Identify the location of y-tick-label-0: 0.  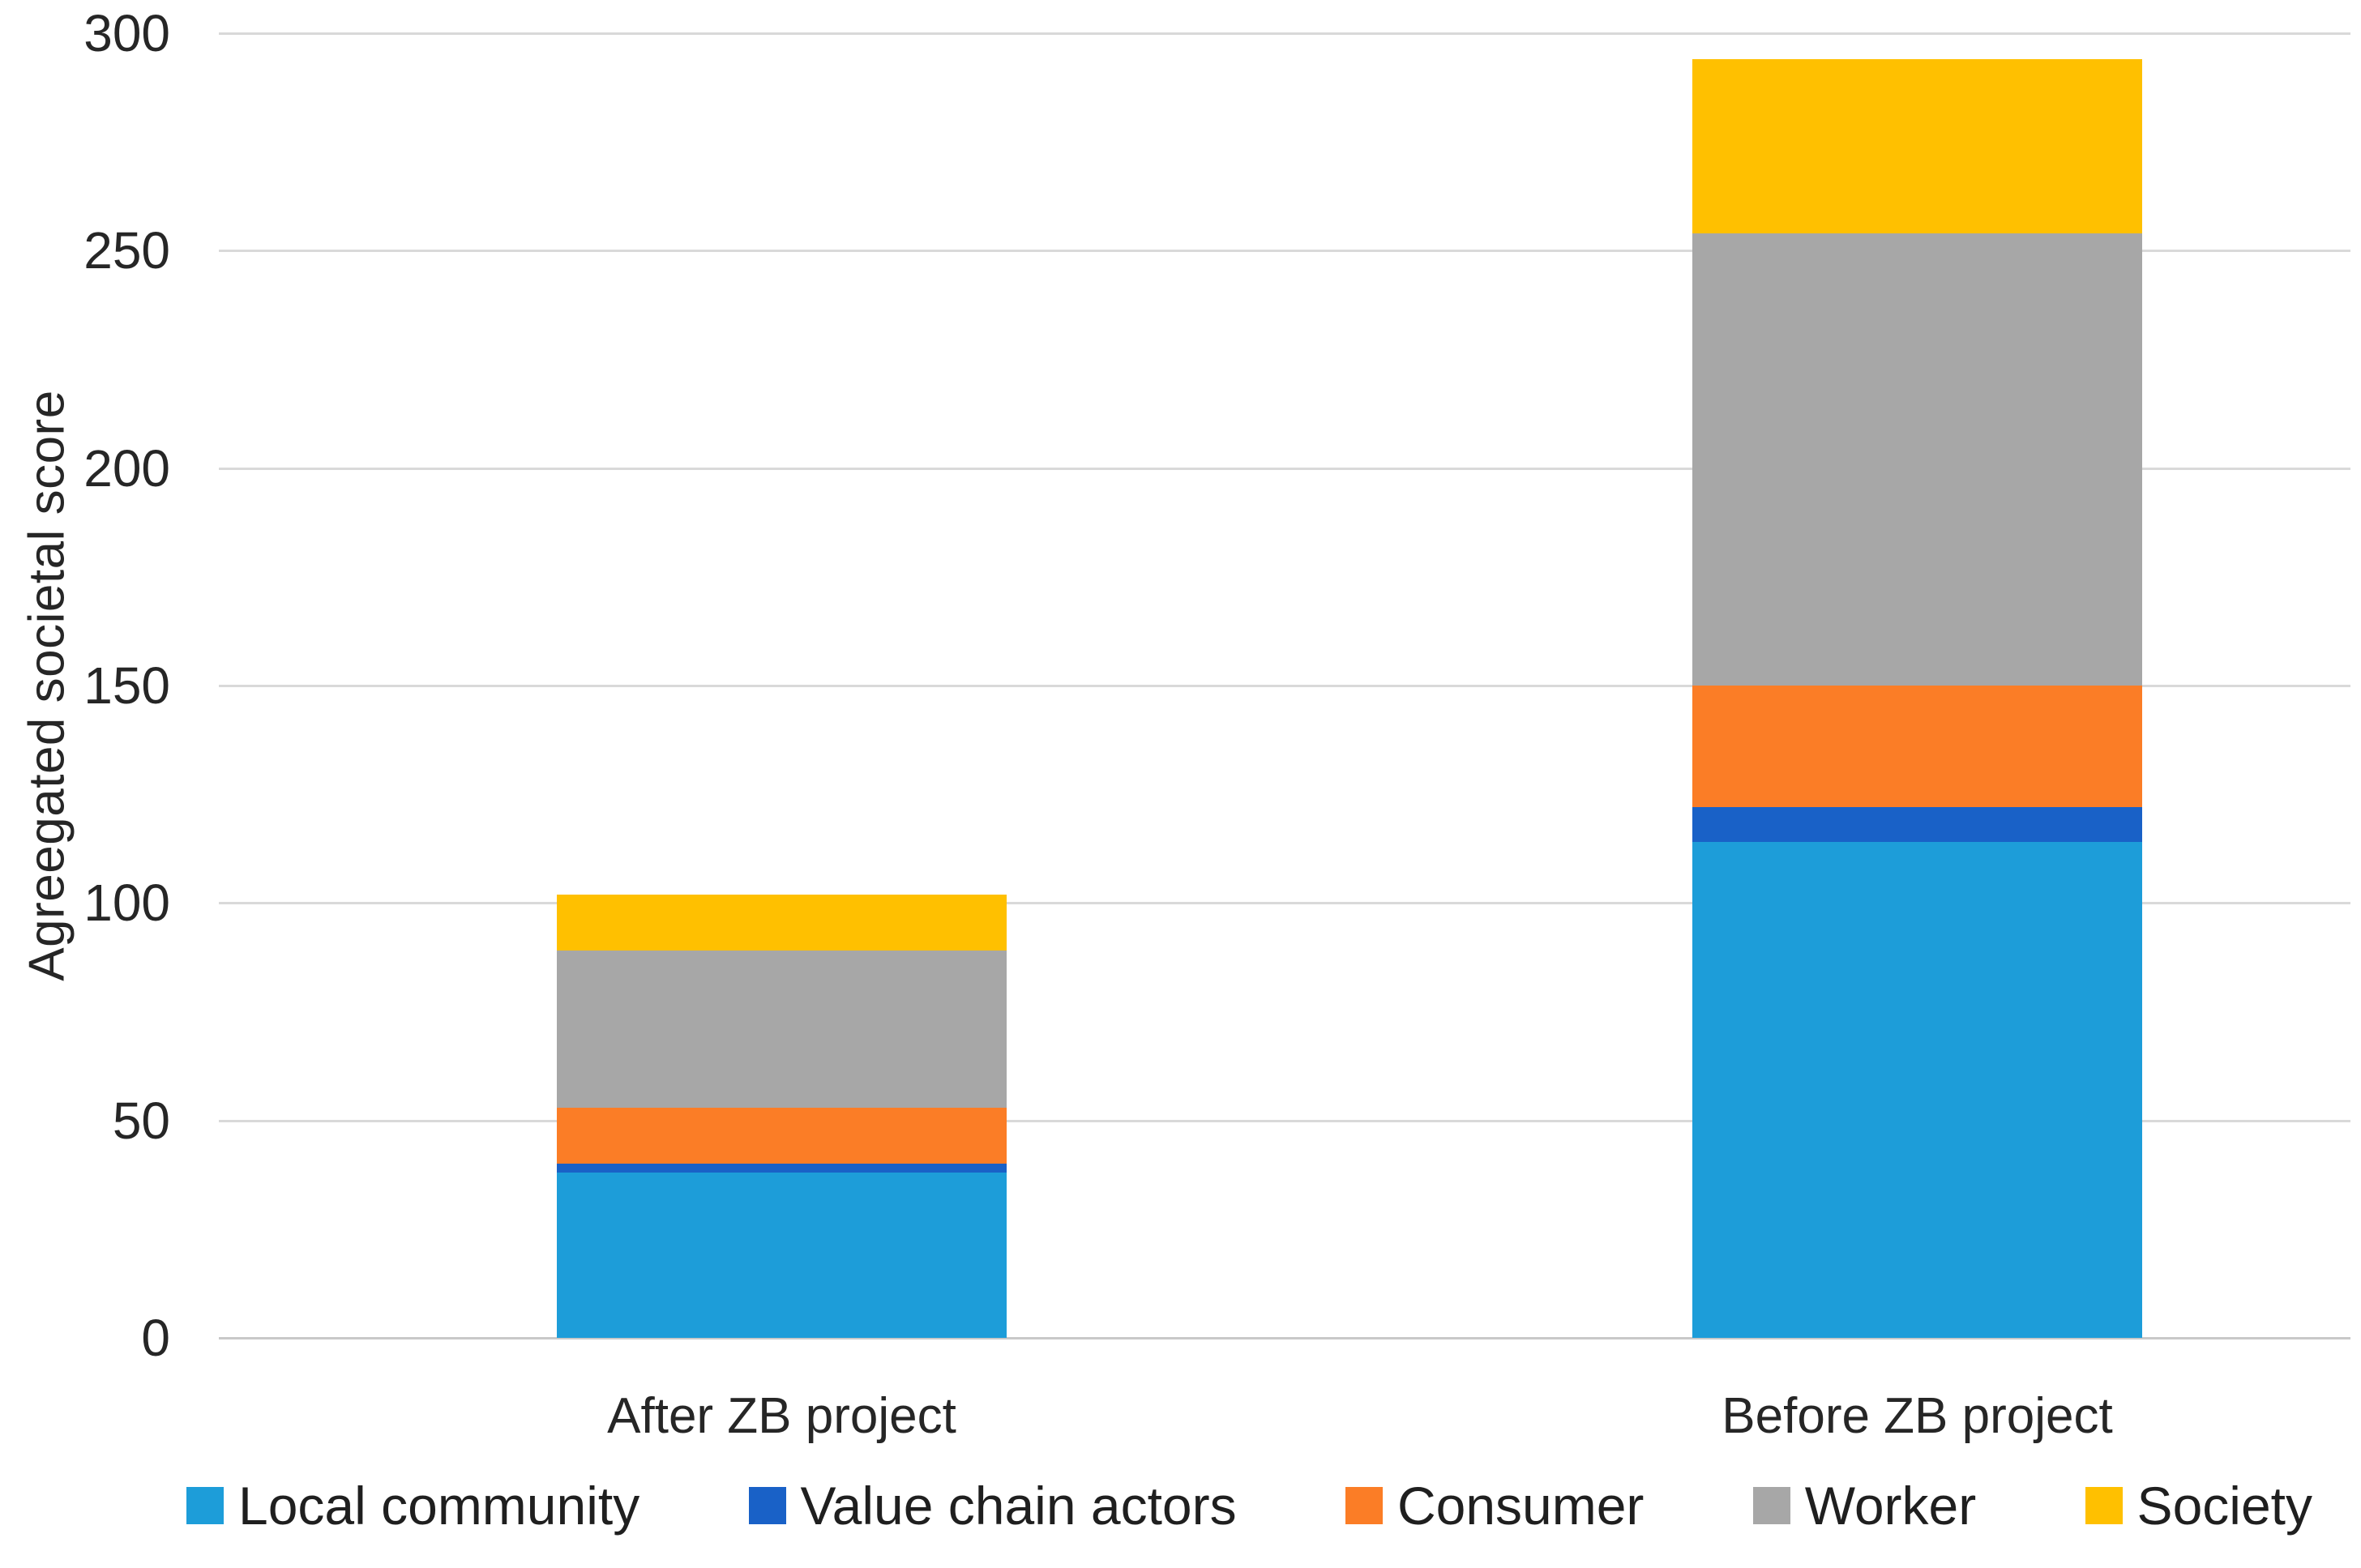
(155, 1338).